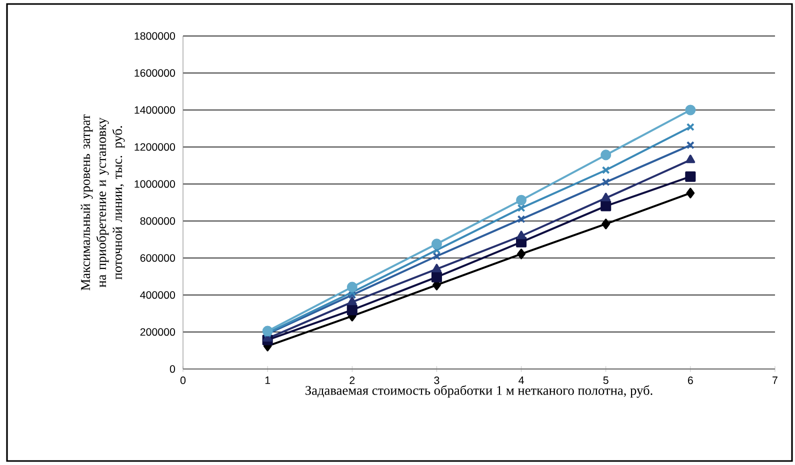 The image size is (795, 465). Describe the element at coordinates (158, 221) in the screenshot. I see `y-tick-label: 800000` at that location.